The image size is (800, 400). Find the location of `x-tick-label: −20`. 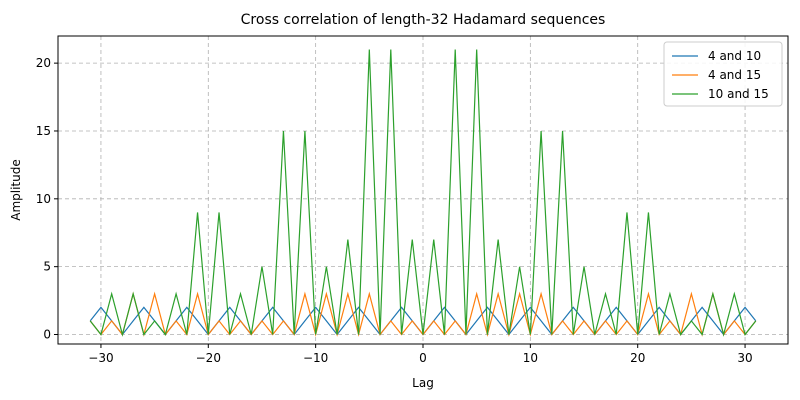

x-tick-label: −20 is located at coordinates (208, 358).